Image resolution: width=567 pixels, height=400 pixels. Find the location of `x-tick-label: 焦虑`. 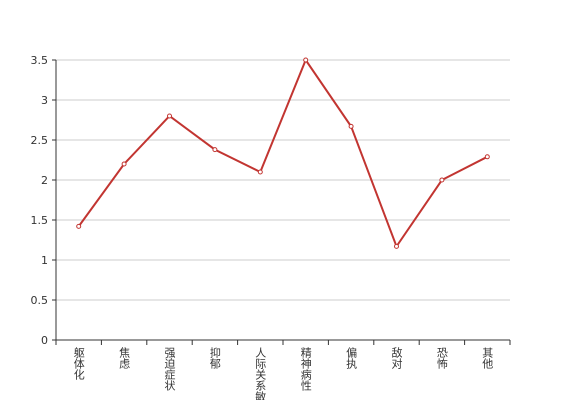

x-tick-label: 焦虑 is located at coordinates (124, 358).